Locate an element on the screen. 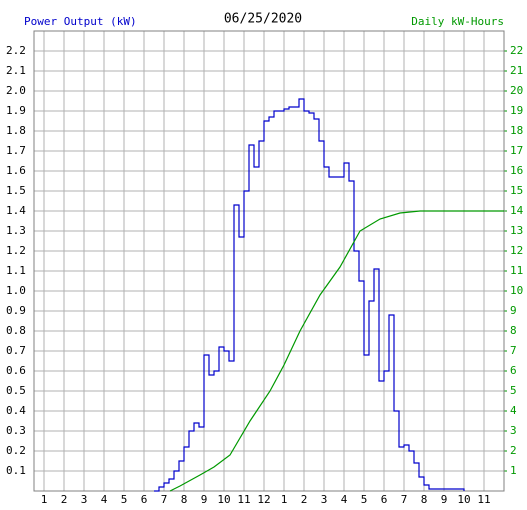 The image size is (527, 510). y-tick-label: 1.7 is located at coordinates (16, 150).